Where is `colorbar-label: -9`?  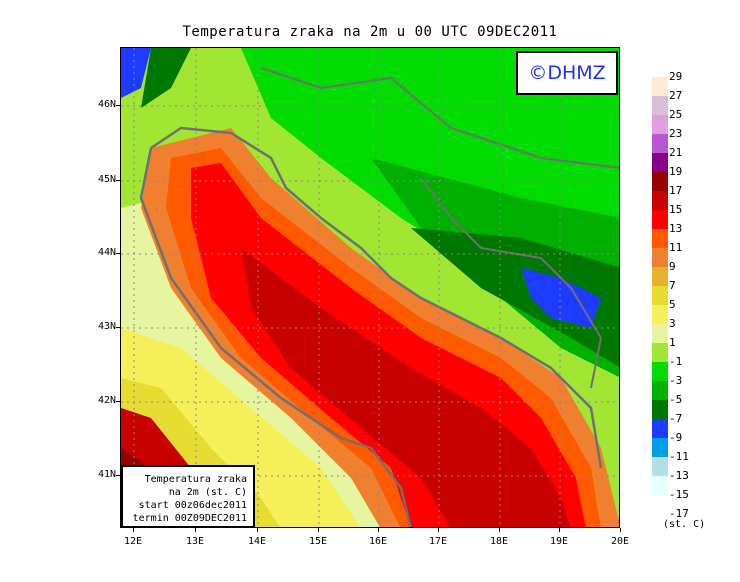 colorbar-label: -9 is located at coordinates (676, 437).